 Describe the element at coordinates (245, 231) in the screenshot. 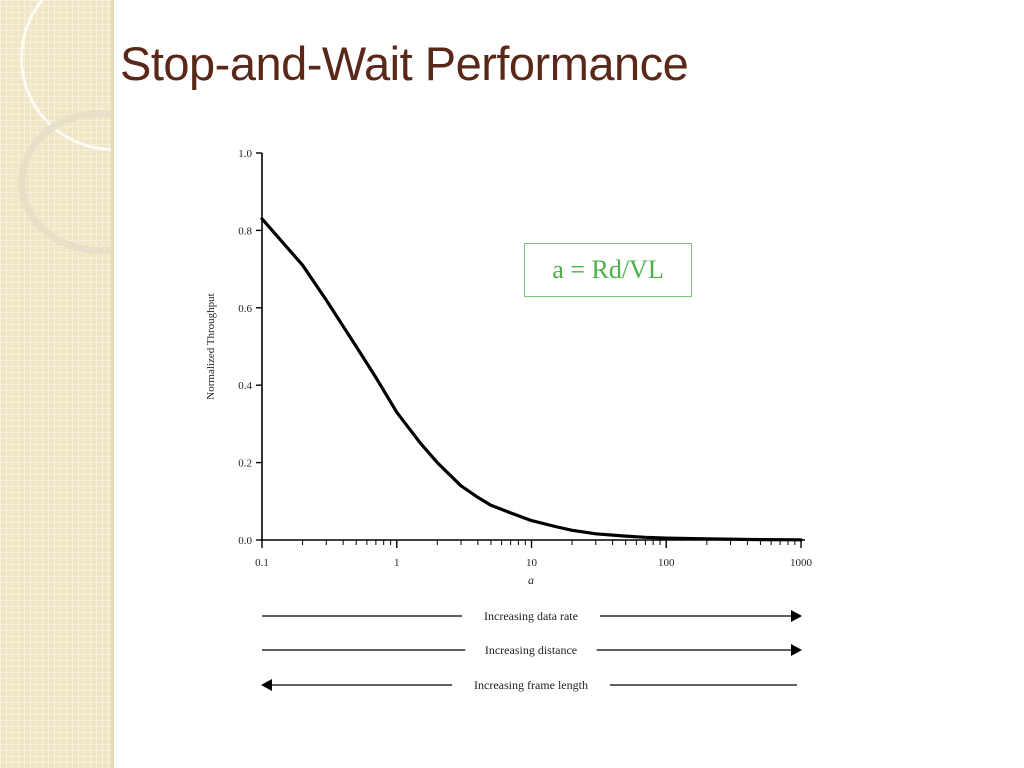

I see `y-tick-label: 0.8` at that location.